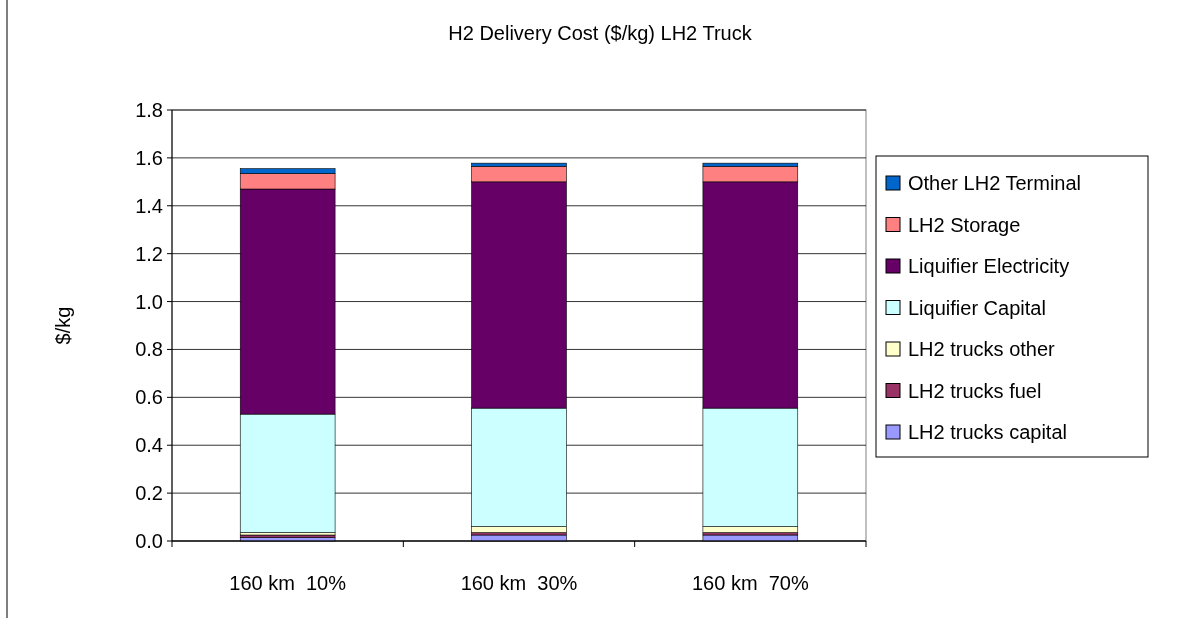 This screenshot has width=1199, height=618. What do you see at coordinates (149, 253) in the screenshot?
I see `y-tick-label: 1.2` at bounding box center [149, 253].